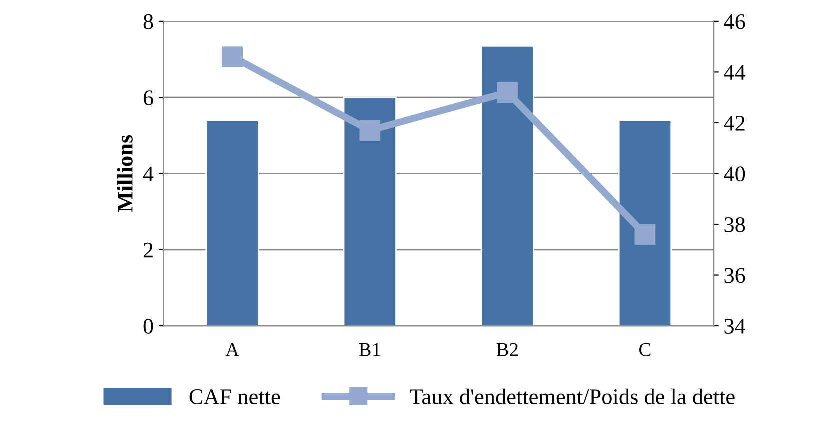 Image resolution: width=840 pixels, height=429 pixels. What do you see at coordinates (735, 174) in the screenshot?
I see `y2-tick-label: 40` at bounding box center [735, 174].